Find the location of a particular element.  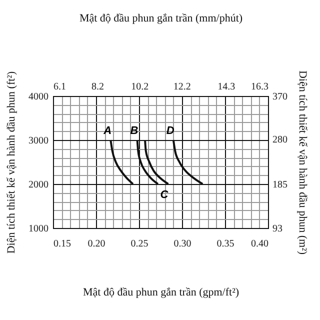

x-tick-label: 0.35 is located at coordinates (225, 244).